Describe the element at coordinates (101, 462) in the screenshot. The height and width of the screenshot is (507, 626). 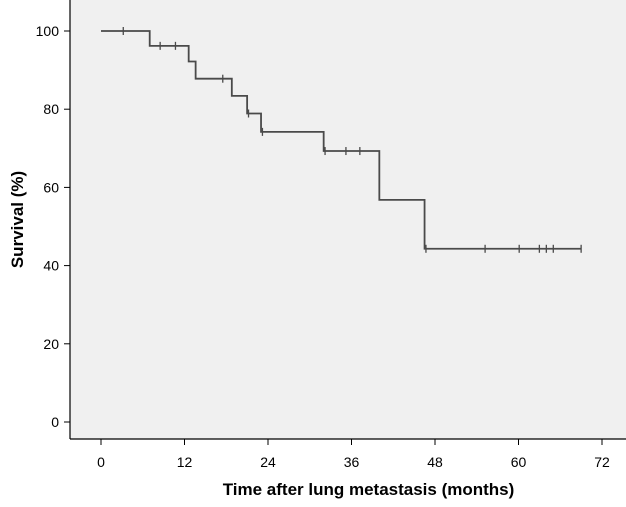
I see `x-tick-label: 0` at that location.